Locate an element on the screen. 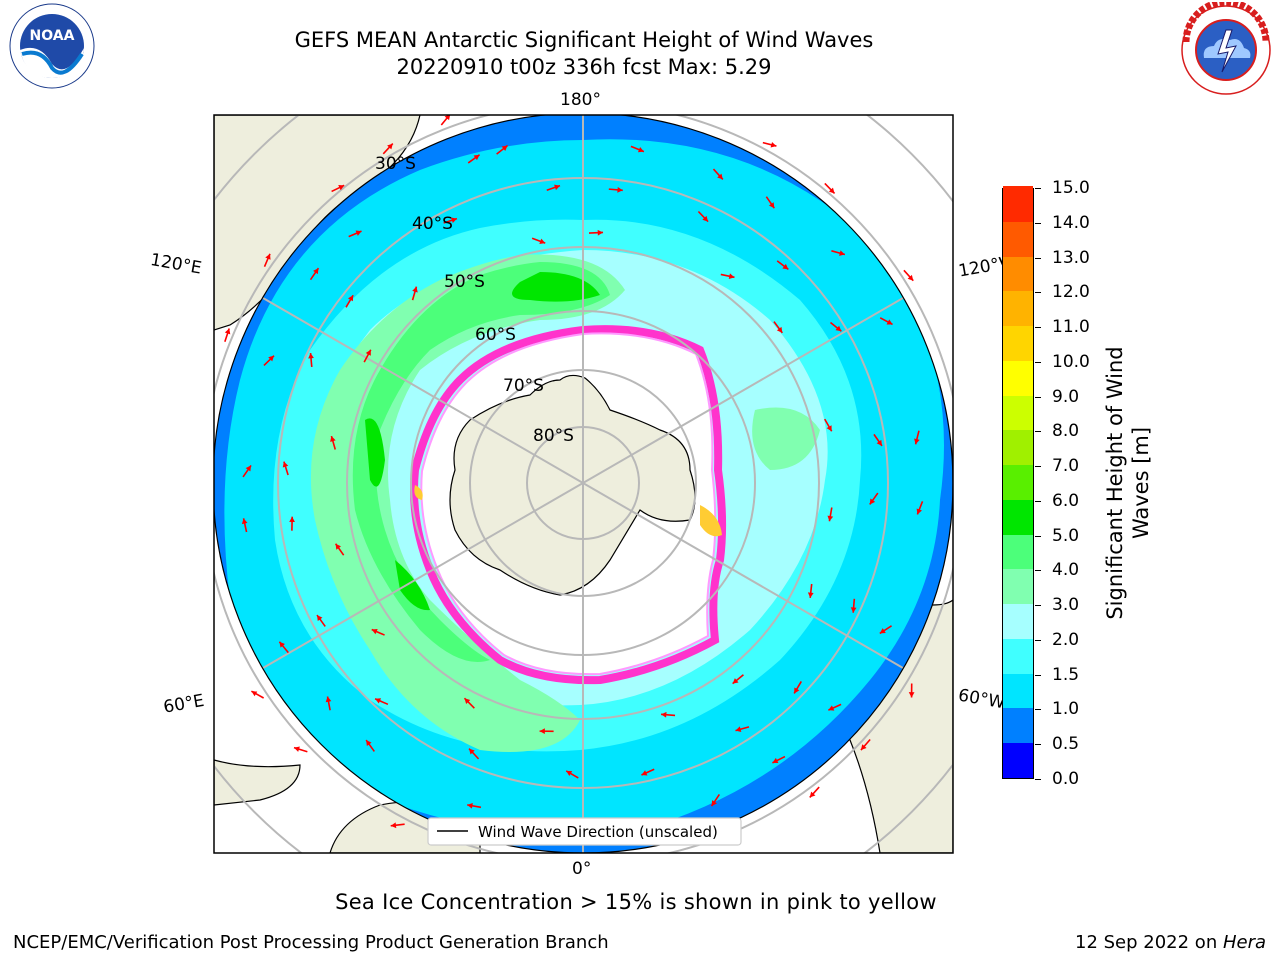  colorbar-tick-label: 13.0 is located at coordinates (1071, 257).